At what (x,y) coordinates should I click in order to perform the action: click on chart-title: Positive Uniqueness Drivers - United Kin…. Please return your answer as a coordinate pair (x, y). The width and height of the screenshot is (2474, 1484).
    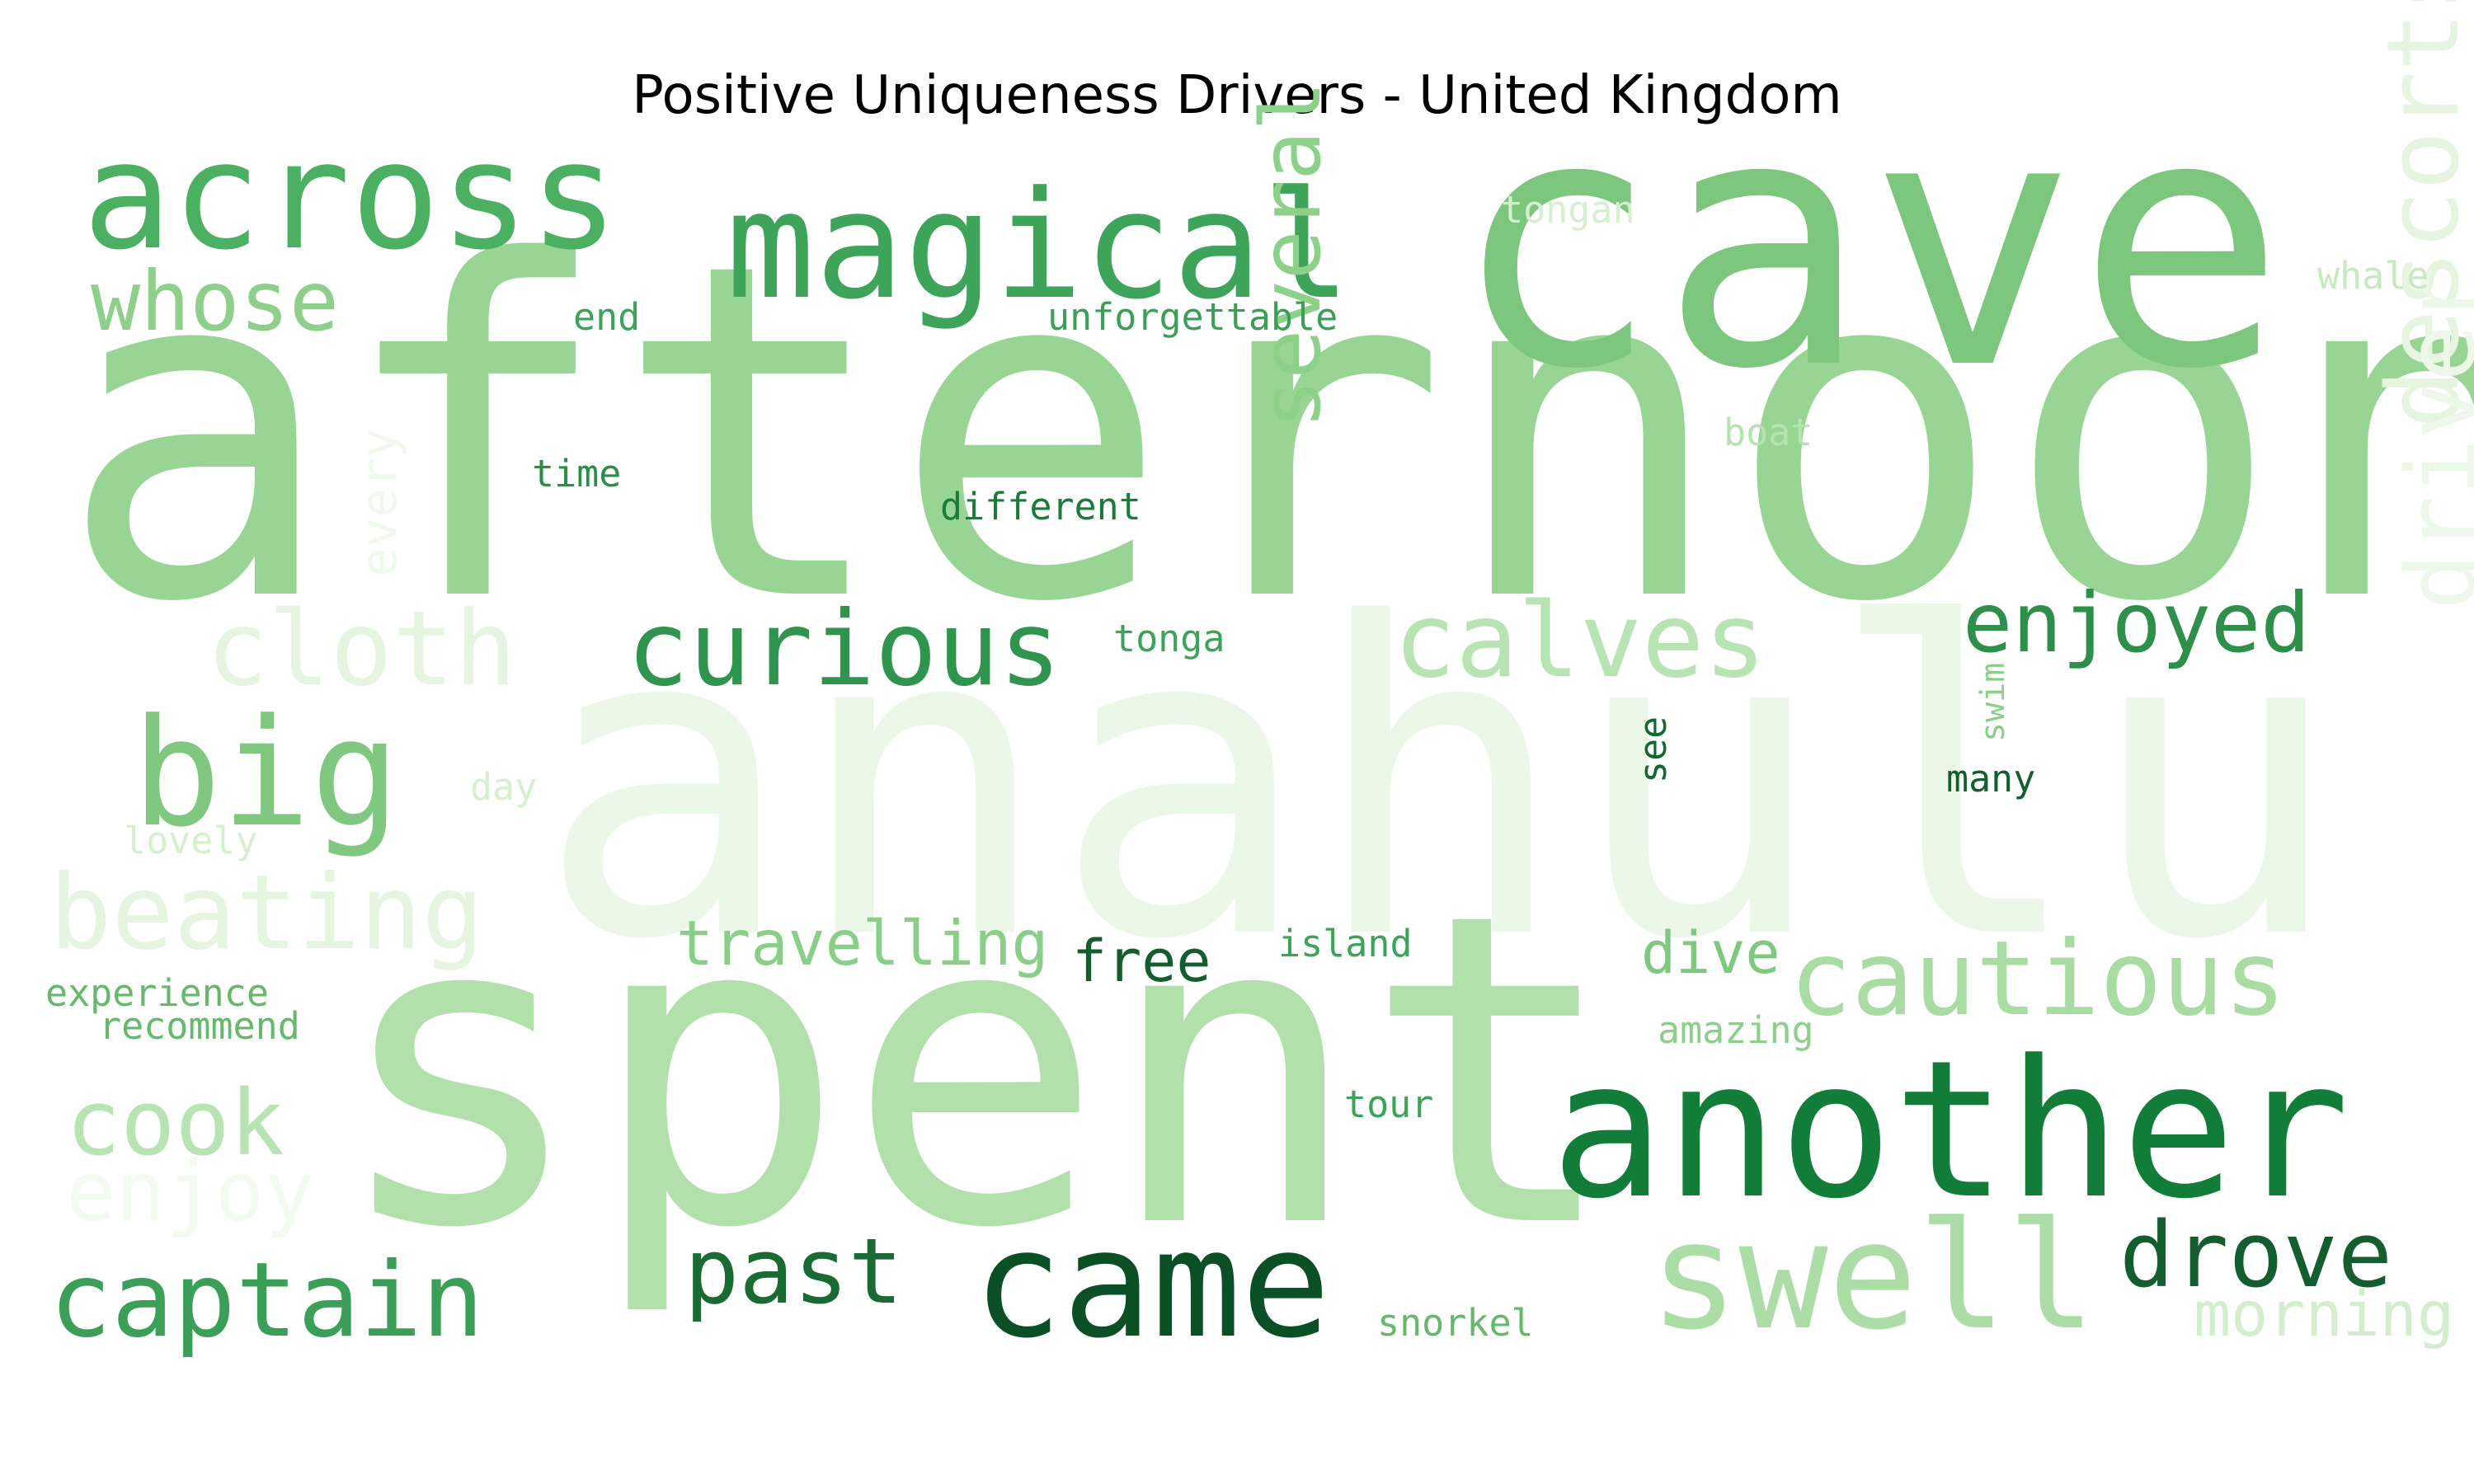
    Looking at the image, I should click on (1237, 95).